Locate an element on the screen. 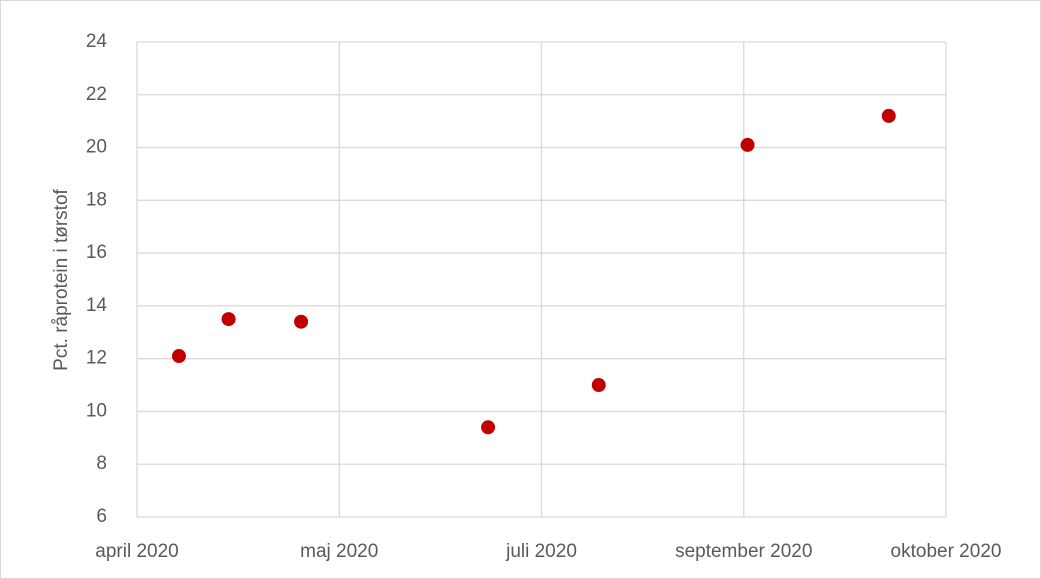 The width and height of the screenshot is (1041, 579). x-tick-label: juli 2020 is located at coordinates (541, 551).